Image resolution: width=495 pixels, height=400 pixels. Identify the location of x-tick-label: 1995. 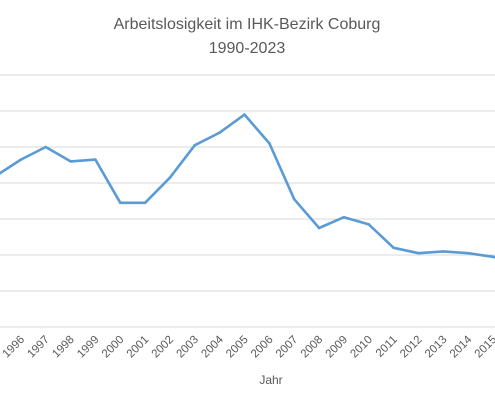
(1, 347).